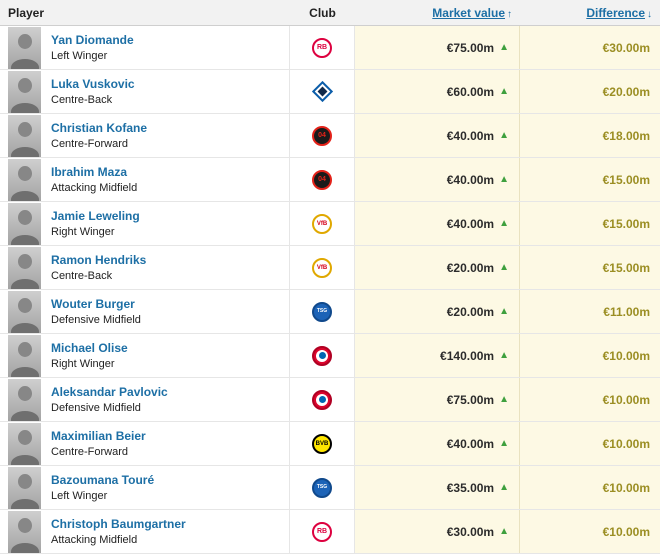  Describe the element at coordinates (92, 39) in the screenshot. I see `player-name-link: Yan Diomande` at that location.